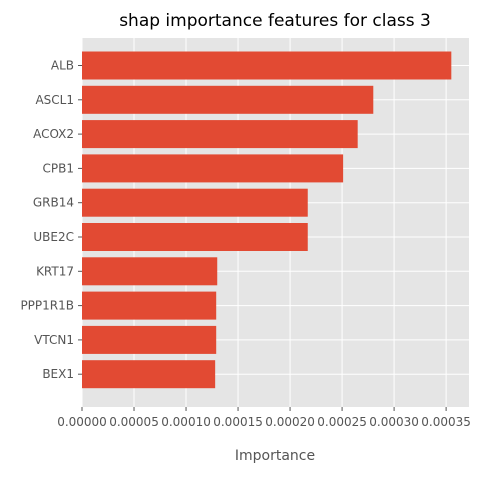 The height and width of the screenshot is (477, 484). I want to click on y-tick-label: CPB1, so click(58, 168).